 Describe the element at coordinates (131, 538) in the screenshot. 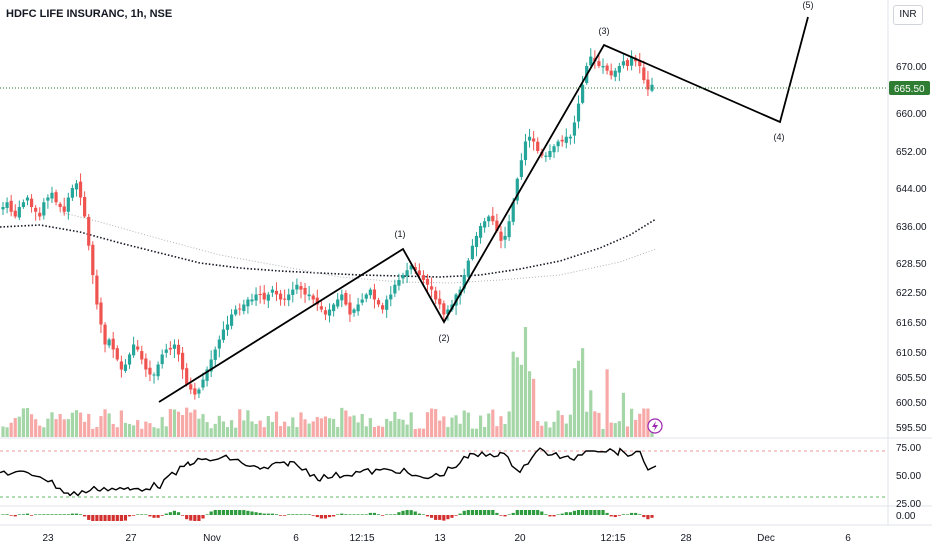

I see `time-tick-label: 27` at that location.